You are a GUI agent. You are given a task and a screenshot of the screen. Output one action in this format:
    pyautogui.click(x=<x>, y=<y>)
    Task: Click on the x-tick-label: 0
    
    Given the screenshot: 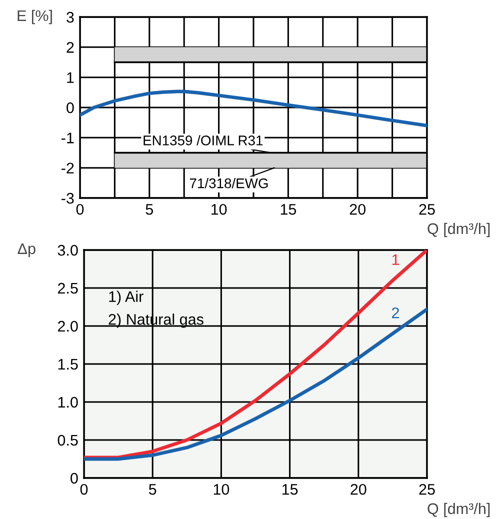 What is the action you would take?
    pyautogui.click(x=84, y=489)
    